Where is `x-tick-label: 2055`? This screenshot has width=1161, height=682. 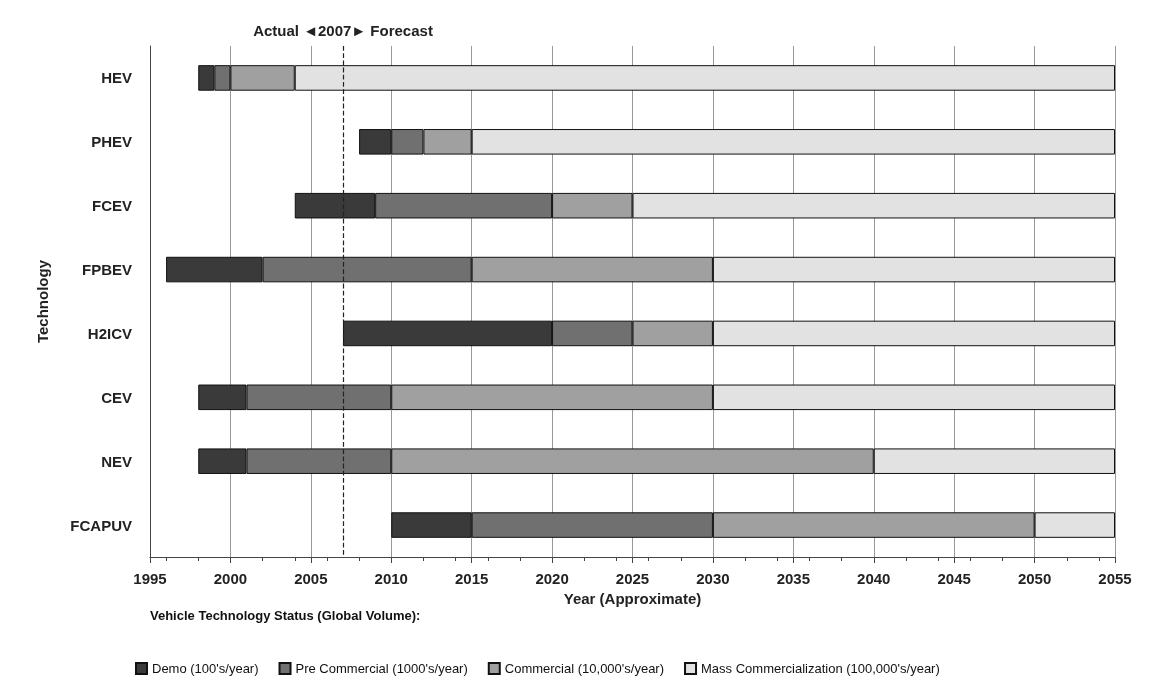 x-tick-label: 2055 is located at coordinates (1115, 578).